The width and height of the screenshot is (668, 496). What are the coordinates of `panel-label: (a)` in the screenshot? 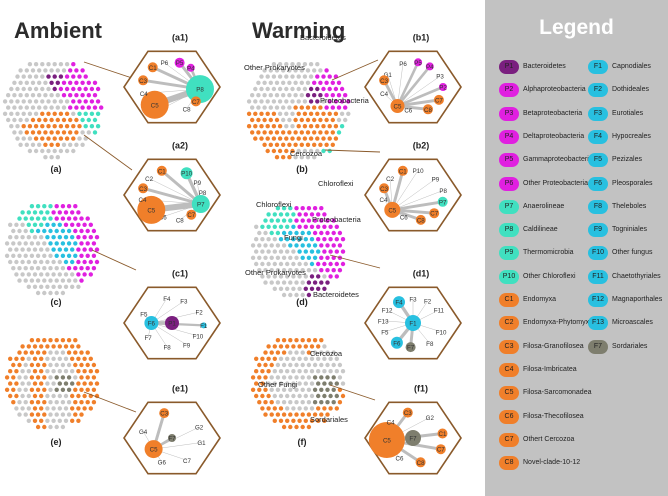 It's located at (56, 169).